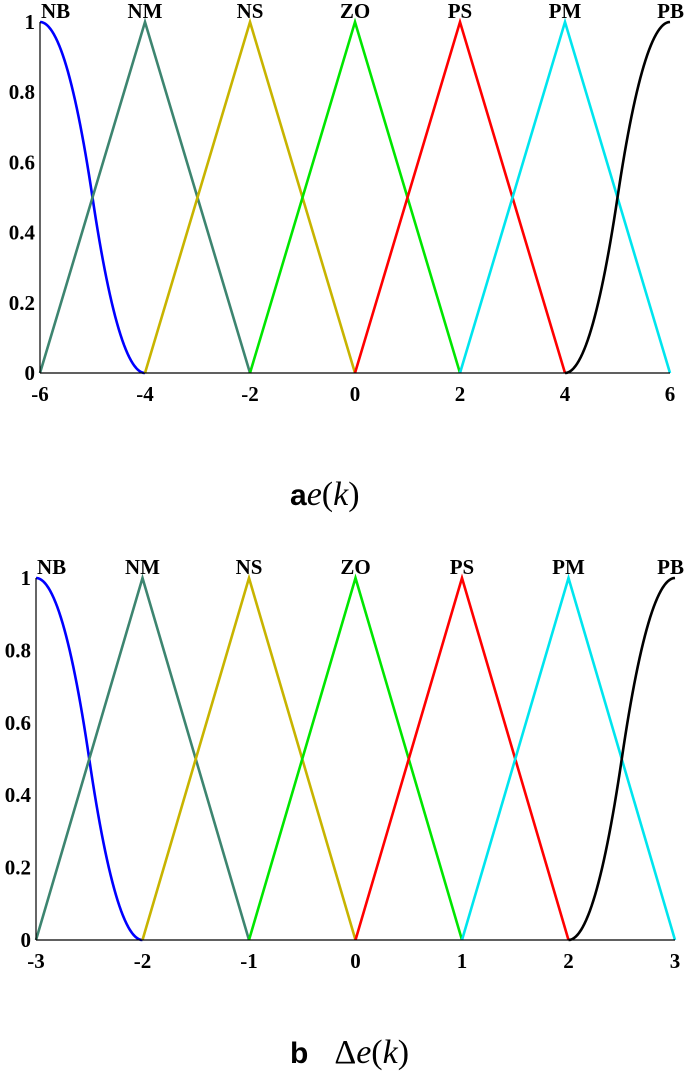 This screenshot has width=685, height=1077. What do you see at coordinates (40, 394) in the screenshot?
I see `x-tick-label: -6` at bounding box center [40, 394].